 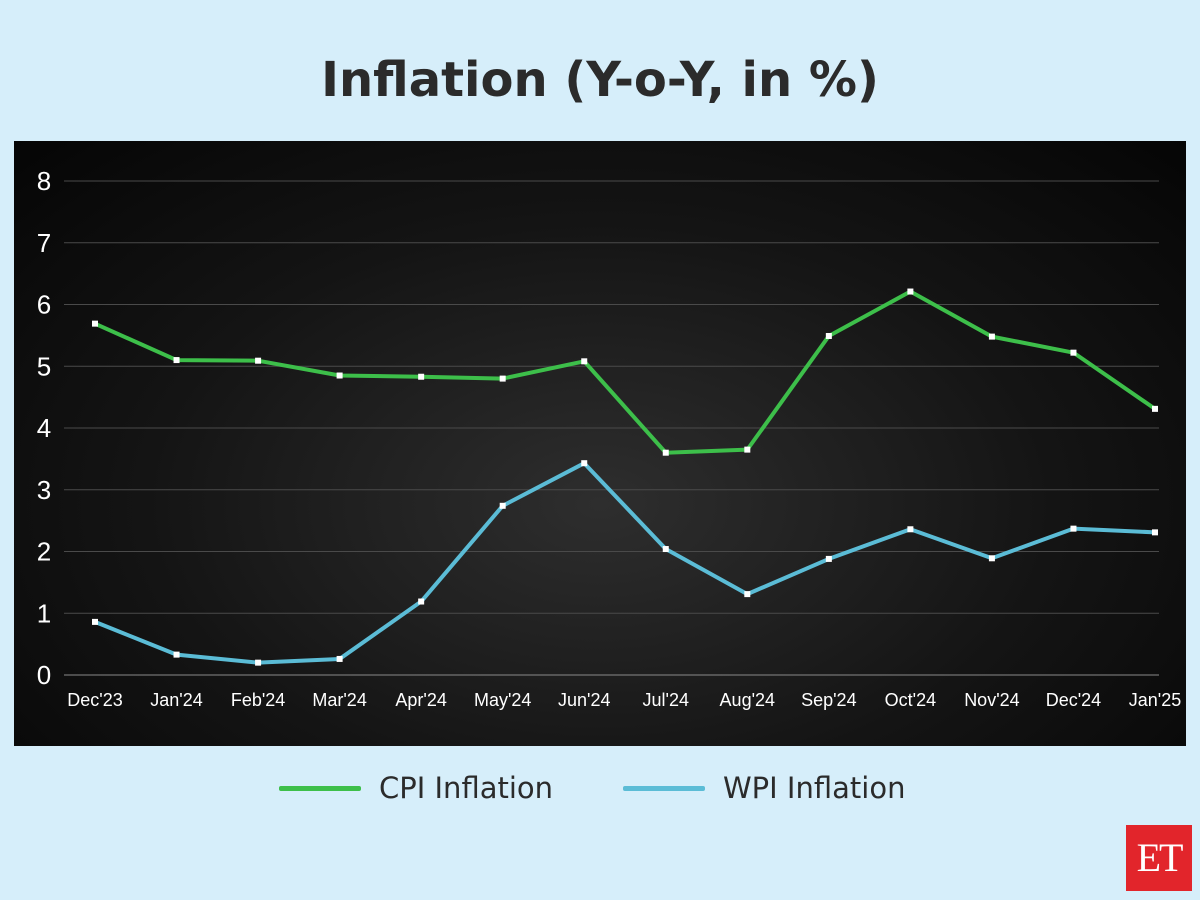 I want to click on legend-item-wpi: WPI Inflation, so click(x=764, y=788).